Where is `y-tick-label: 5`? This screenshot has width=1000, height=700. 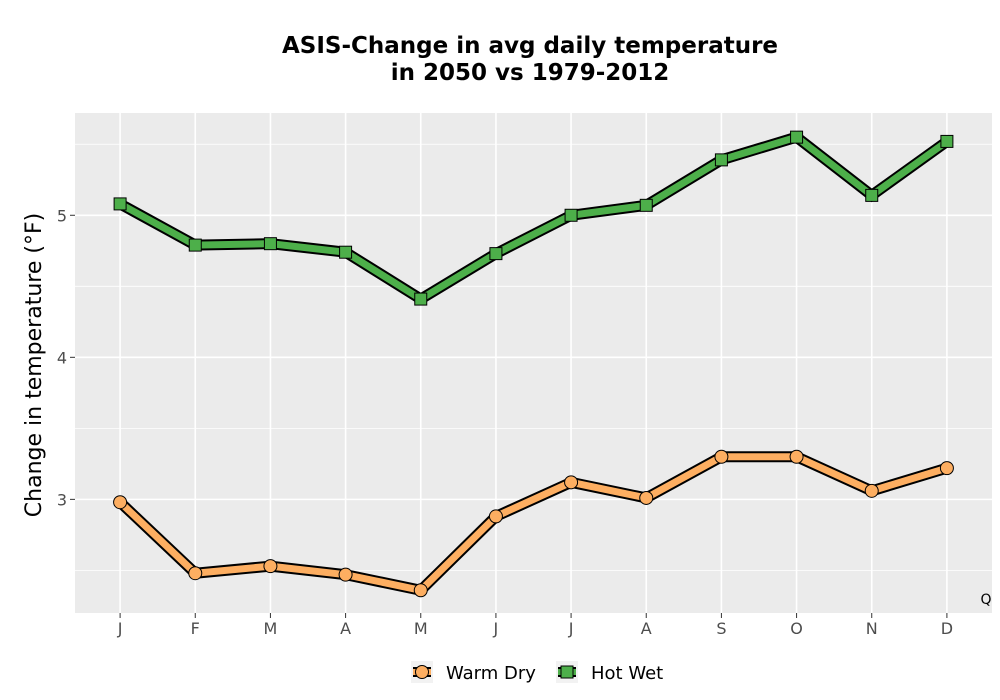 y-tick-label: 5 is located at coordinates (62, 215).